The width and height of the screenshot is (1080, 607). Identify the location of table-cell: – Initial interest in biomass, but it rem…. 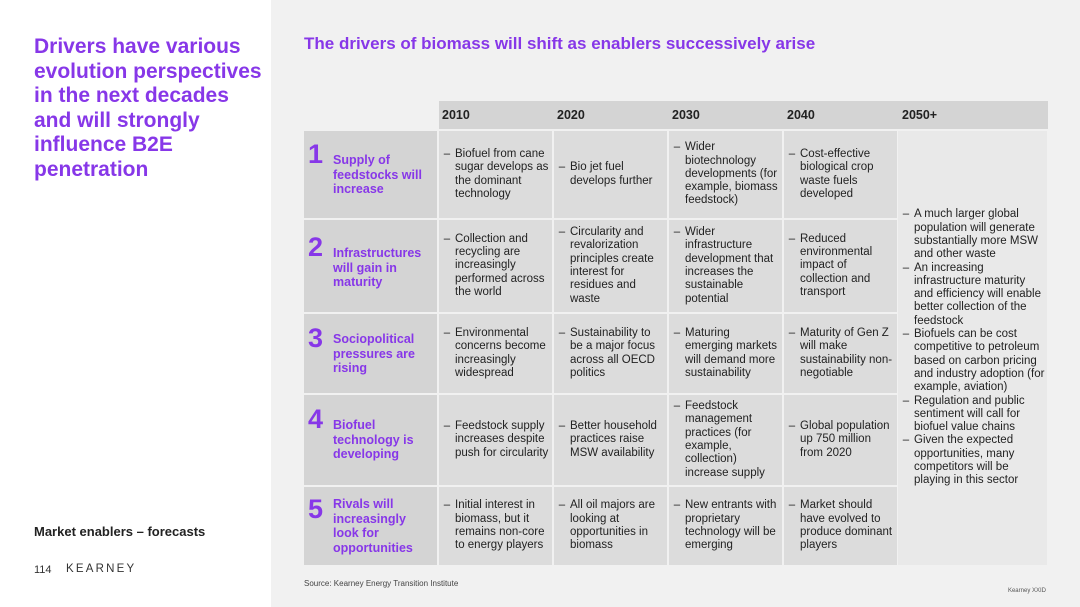
(495, 526).